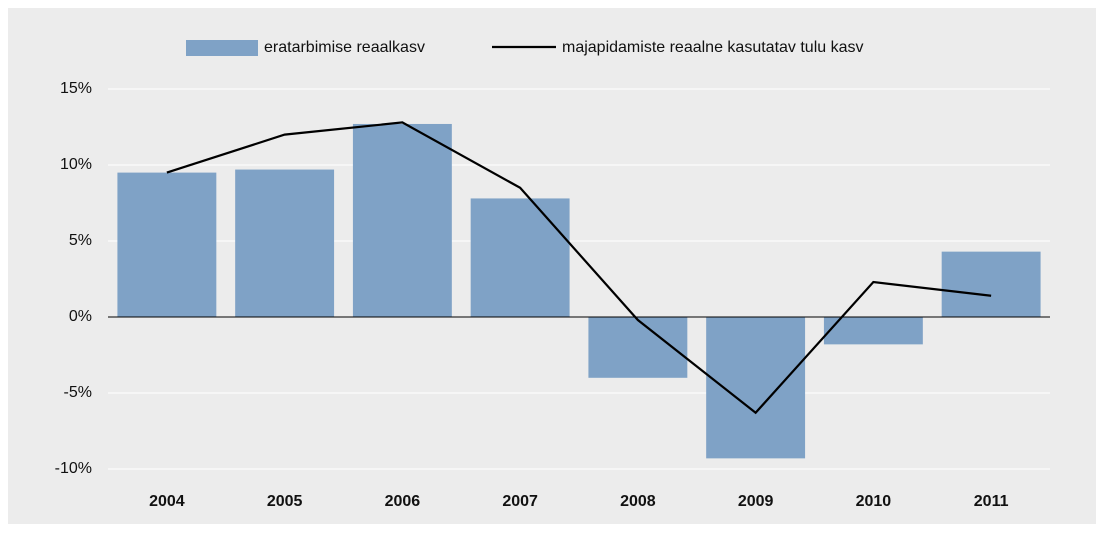 This screenshot has width=1104, height=533. I want to click on x-tick-label: 2006, so click(403, 501).